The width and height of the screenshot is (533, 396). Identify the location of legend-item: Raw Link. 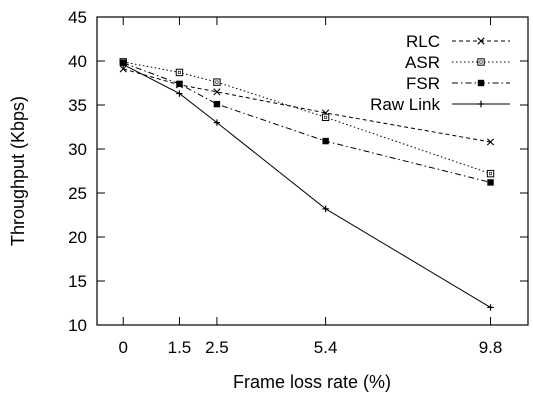
(440, 104).